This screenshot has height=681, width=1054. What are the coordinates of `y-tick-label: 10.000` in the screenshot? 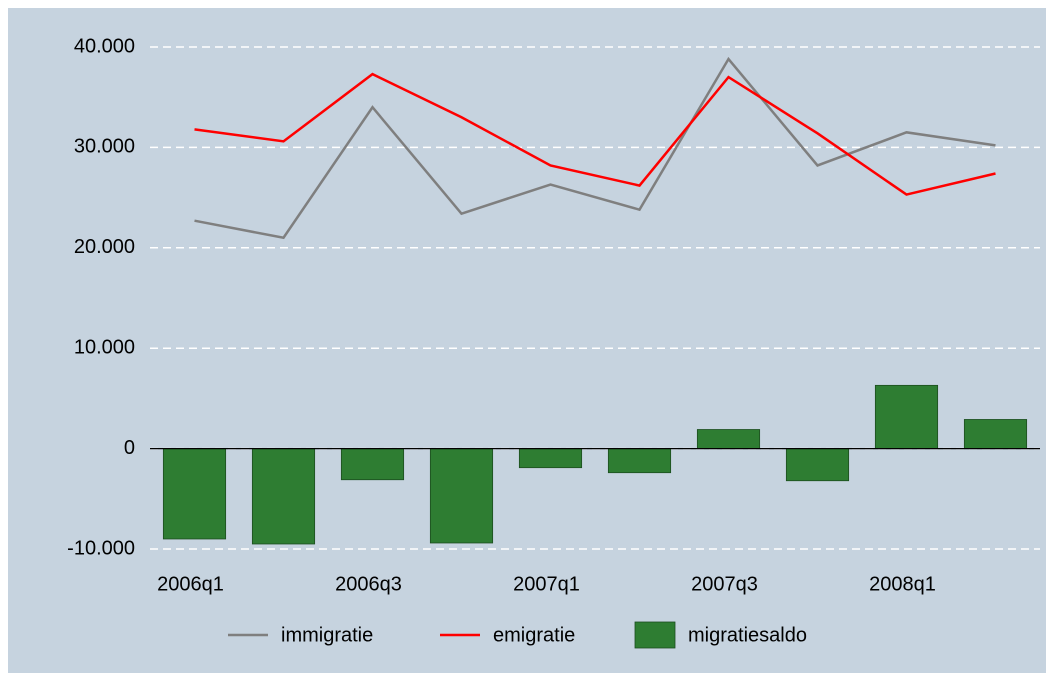 It's located at (104, 347).